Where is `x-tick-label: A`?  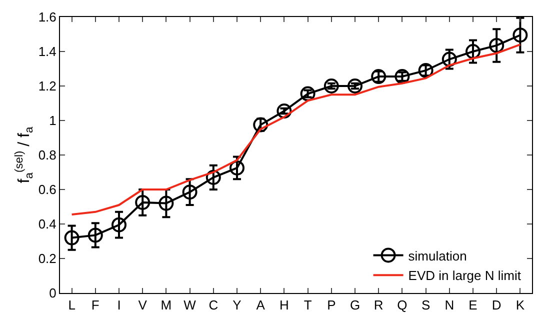
x-tick-label: A is located at coordinates (261, 305).